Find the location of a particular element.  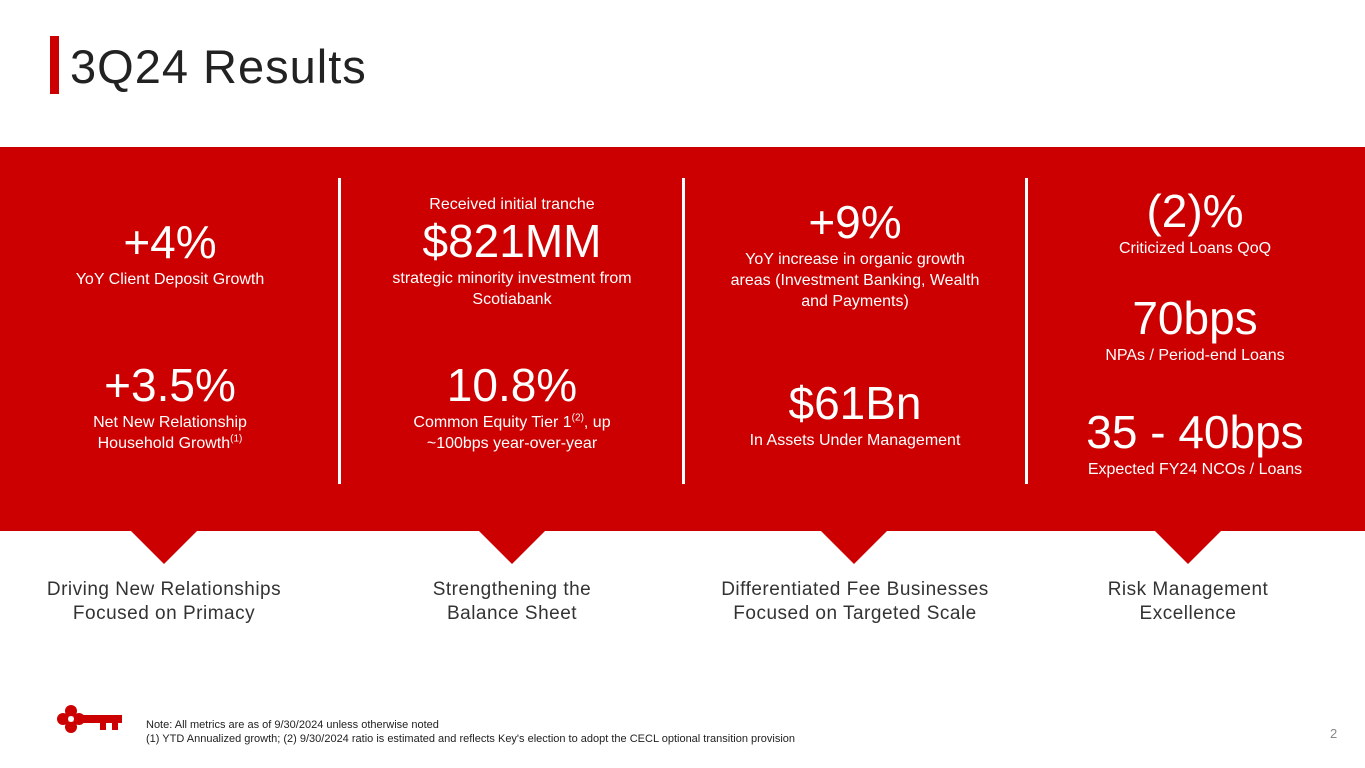

metric-label: Criticized Loans QoQ is located at coordinates (1195, 248).